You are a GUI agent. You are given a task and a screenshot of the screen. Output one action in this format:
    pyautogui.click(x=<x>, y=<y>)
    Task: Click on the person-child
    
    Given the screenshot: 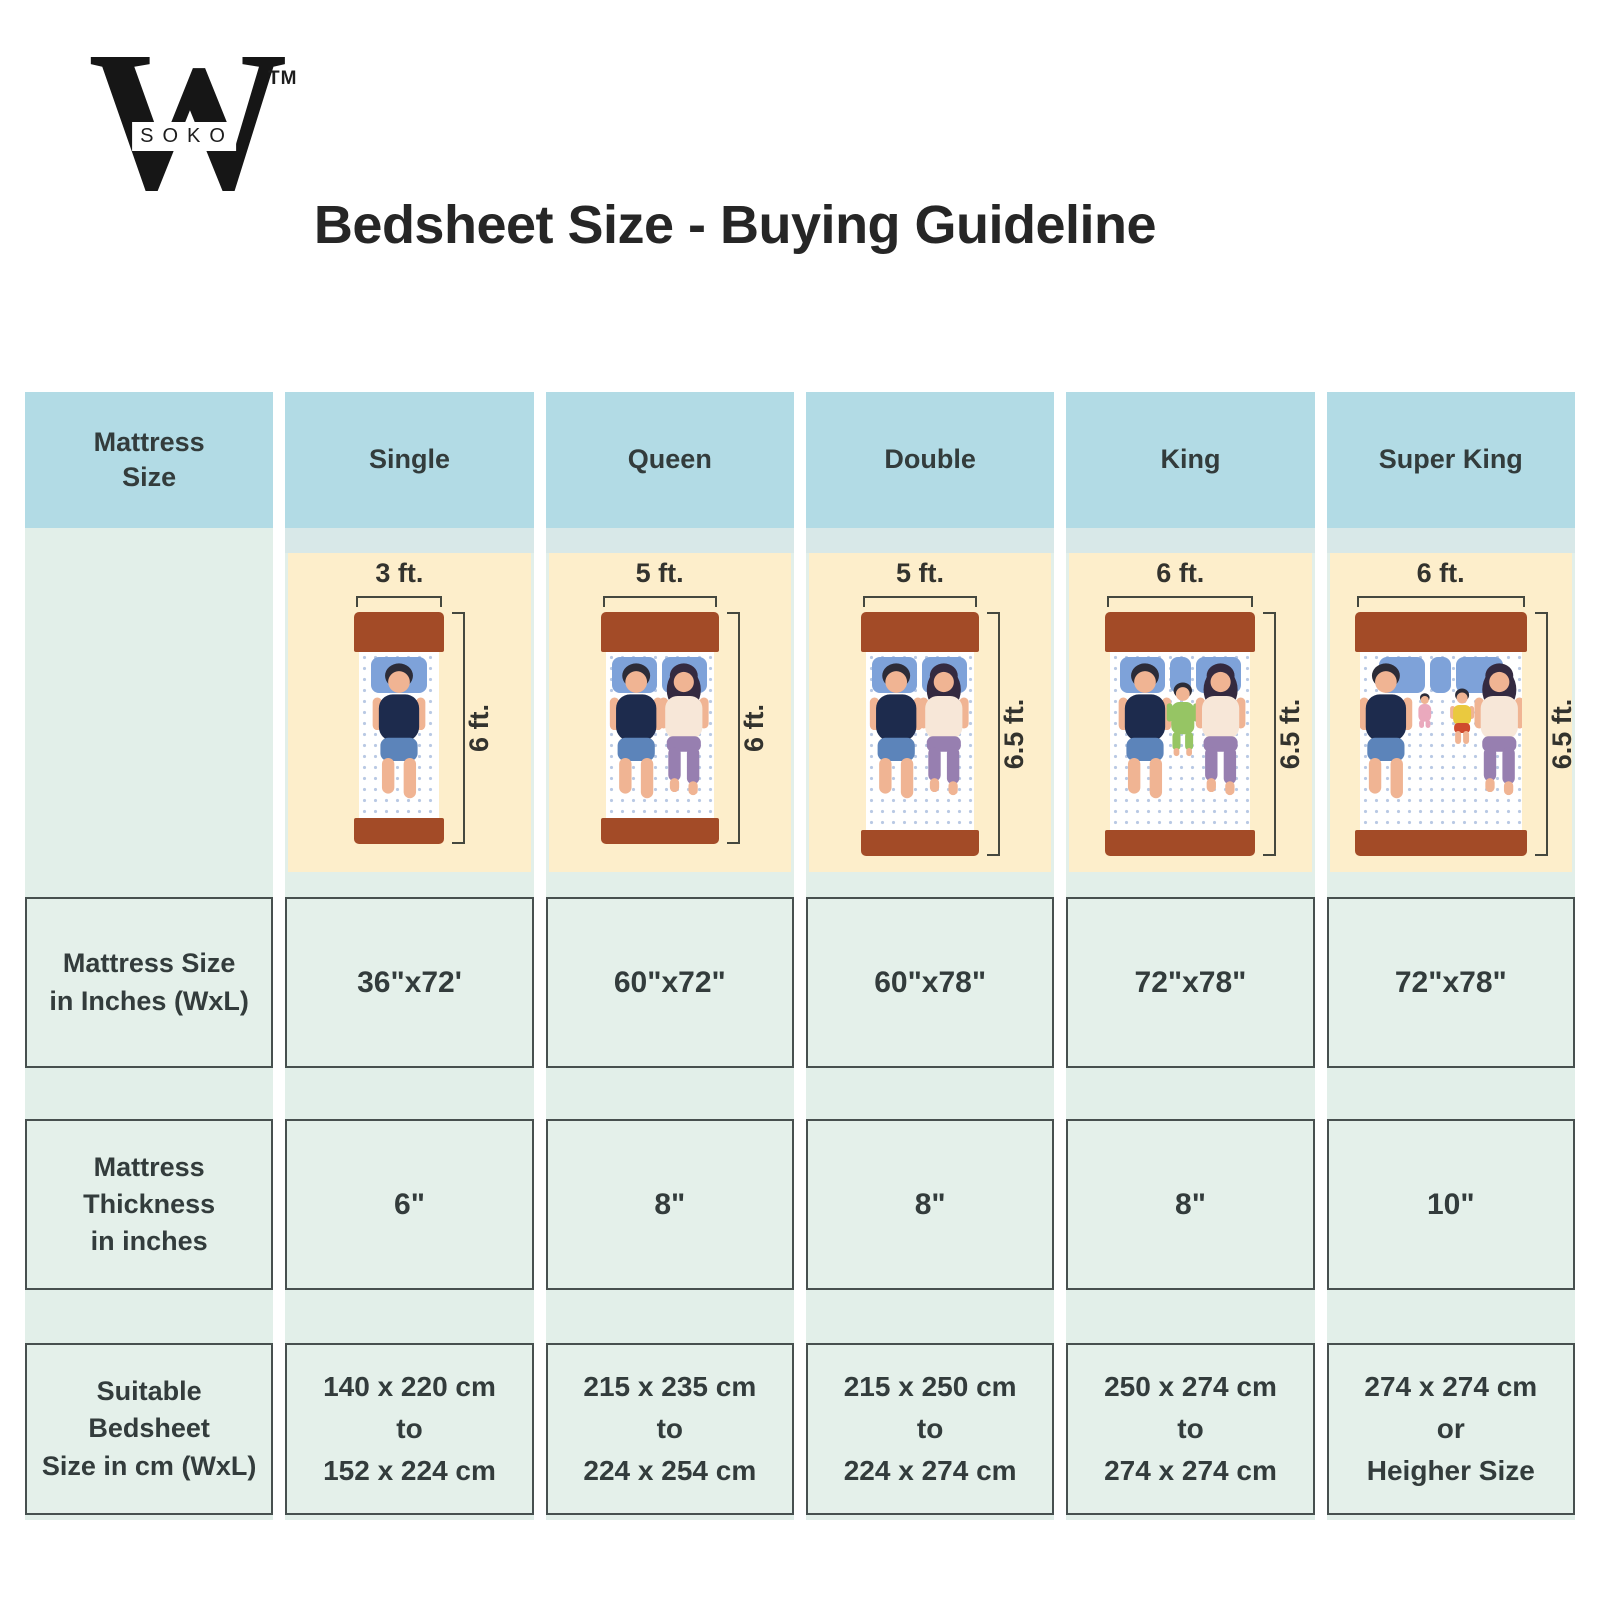 What is the action you would take?
    pyautogui.click(x=1183, y=719)
    